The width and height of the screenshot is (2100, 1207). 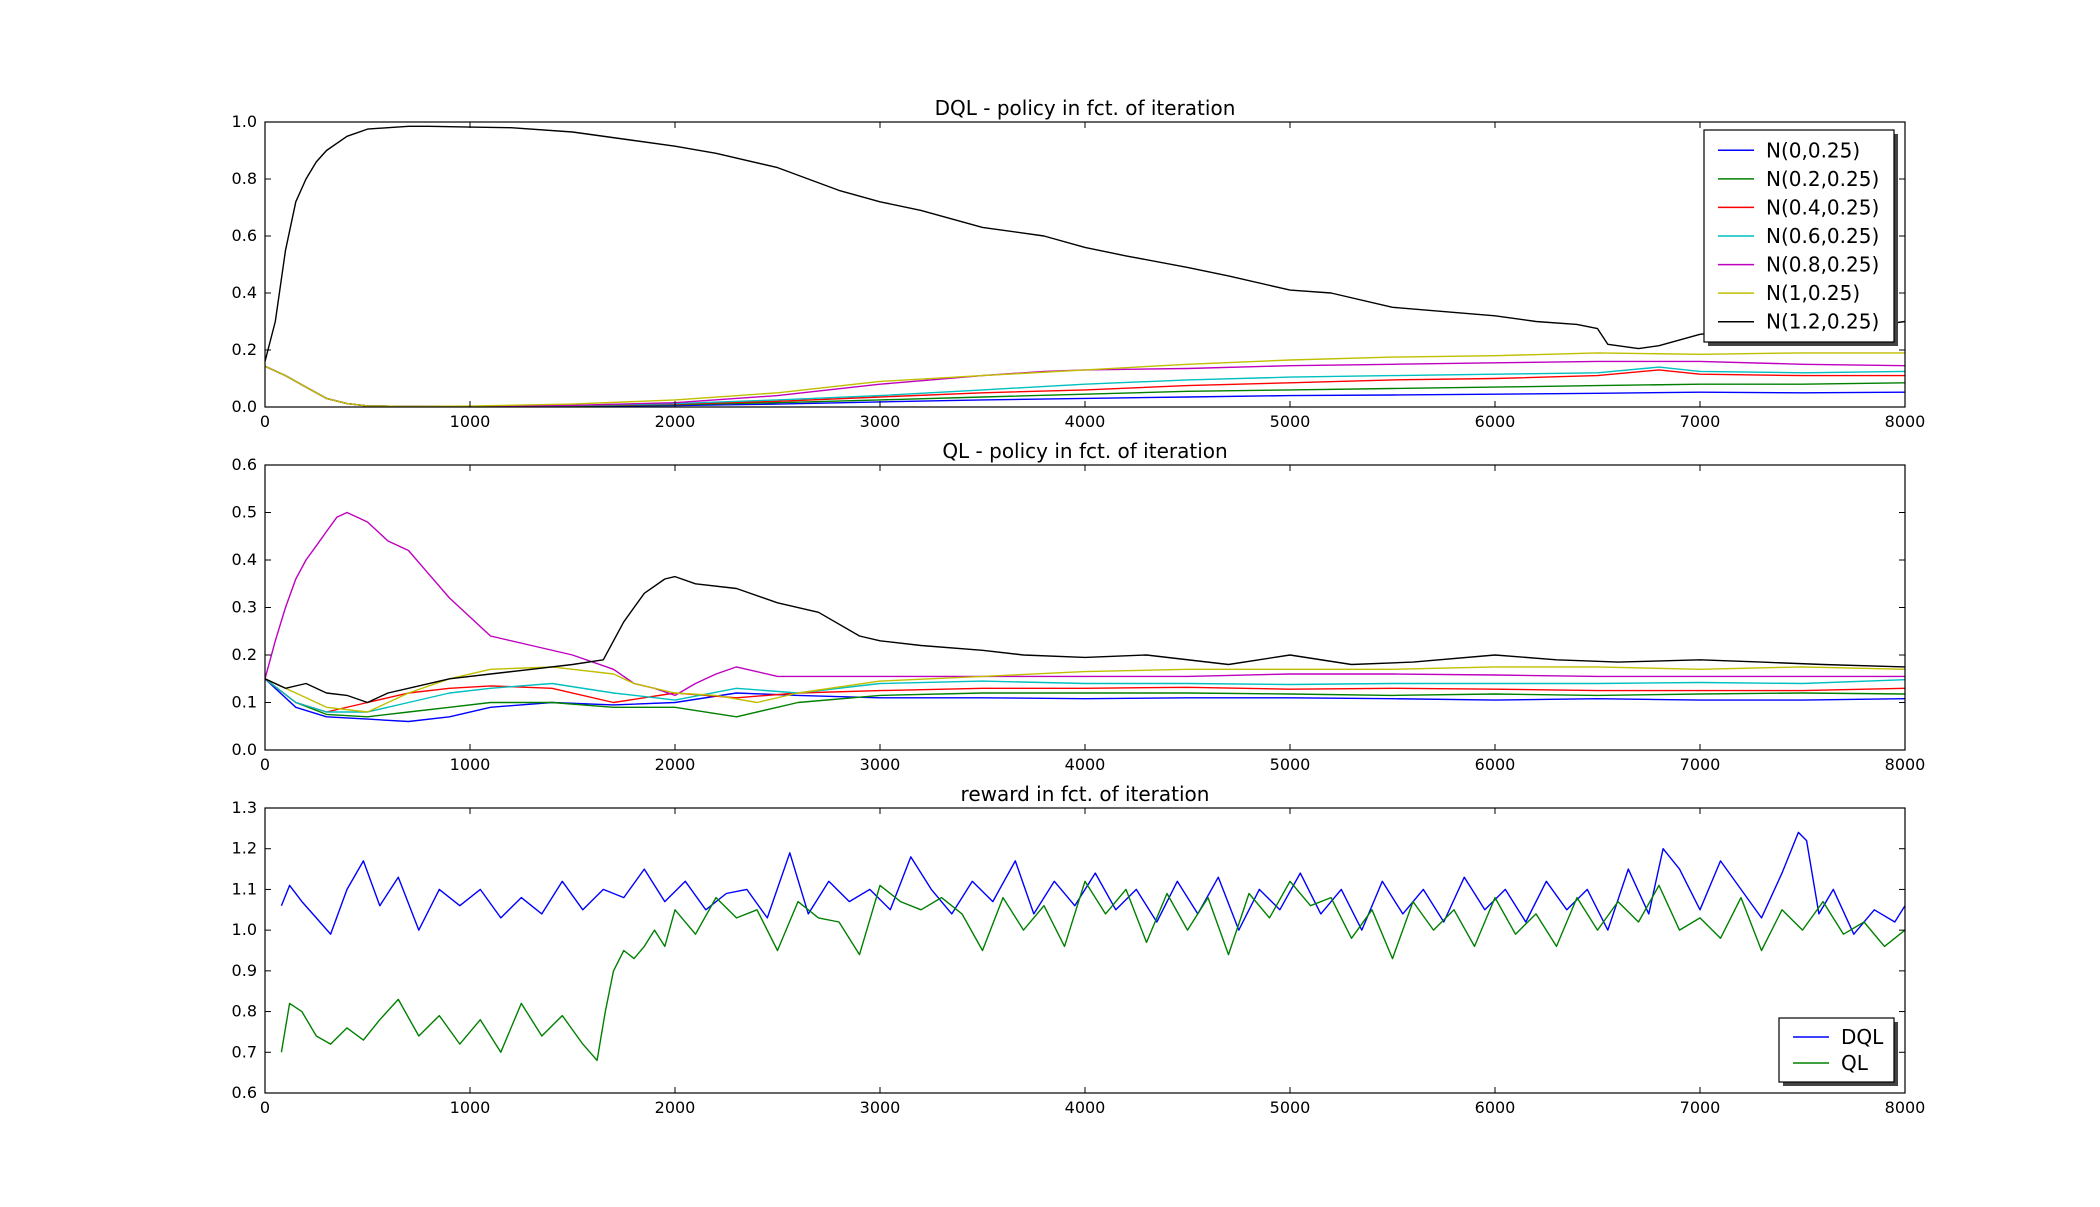 I want to click on legend-label: N(0.6,0.25), so click(x=1822, y=236).